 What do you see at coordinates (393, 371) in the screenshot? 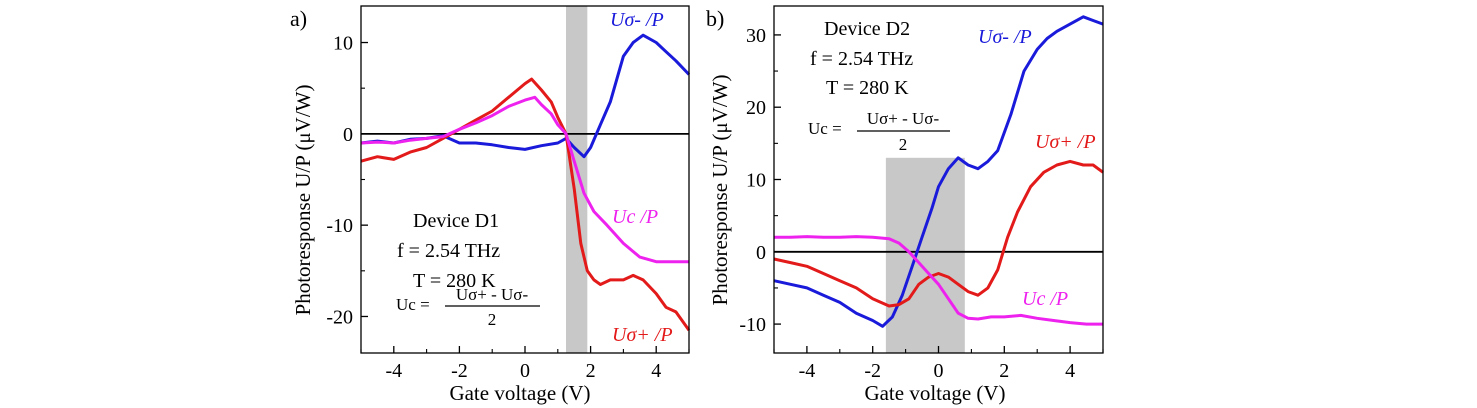
I see `panel-a-x-tick-label: -4` at bounding box center [393, 371].